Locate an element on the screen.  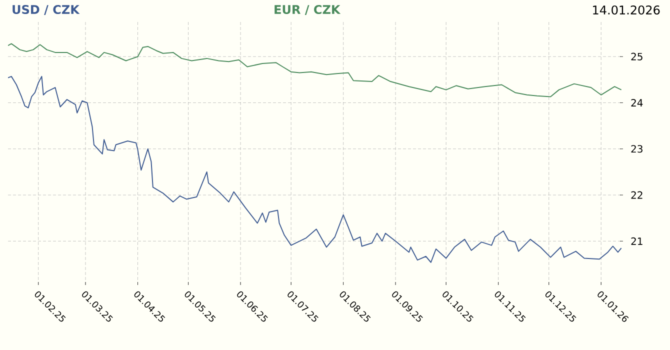
text: USD / CZK is located at coordinates (46, 10).